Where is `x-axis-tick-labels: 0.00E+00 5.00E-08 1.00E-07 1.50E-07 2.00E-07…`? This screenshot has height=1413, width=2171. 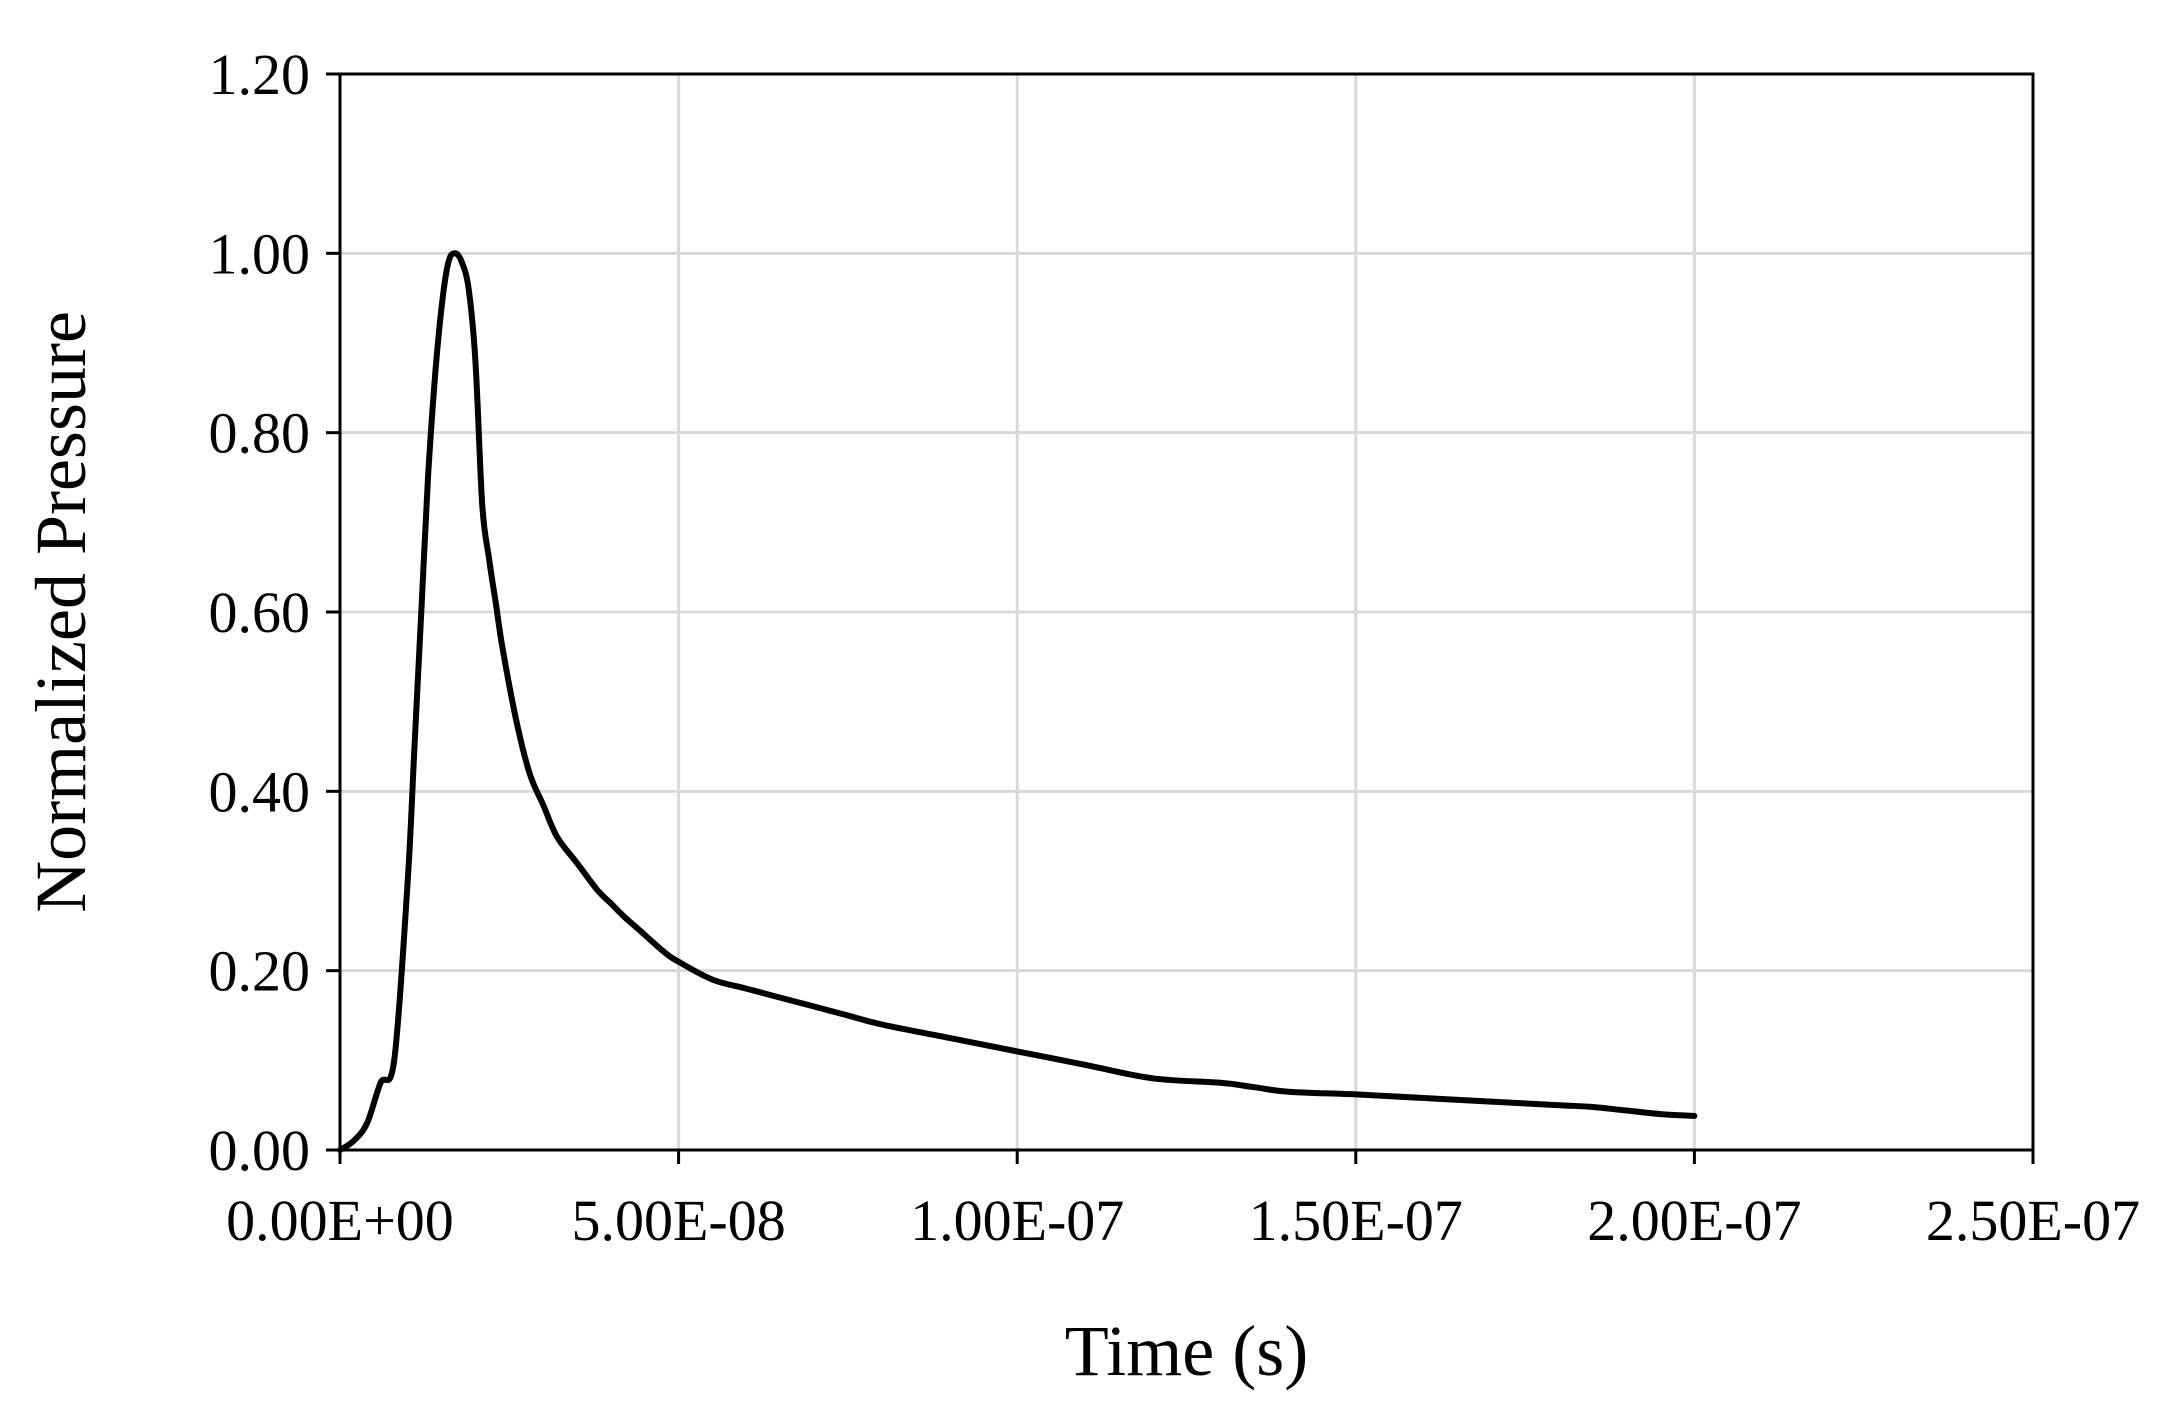 x-axis-tick-labels: 0.00E+00 5.00E-08 1.00E-07 1.50E-07 2.00E-07… is located at coordinates (1183, 1220).